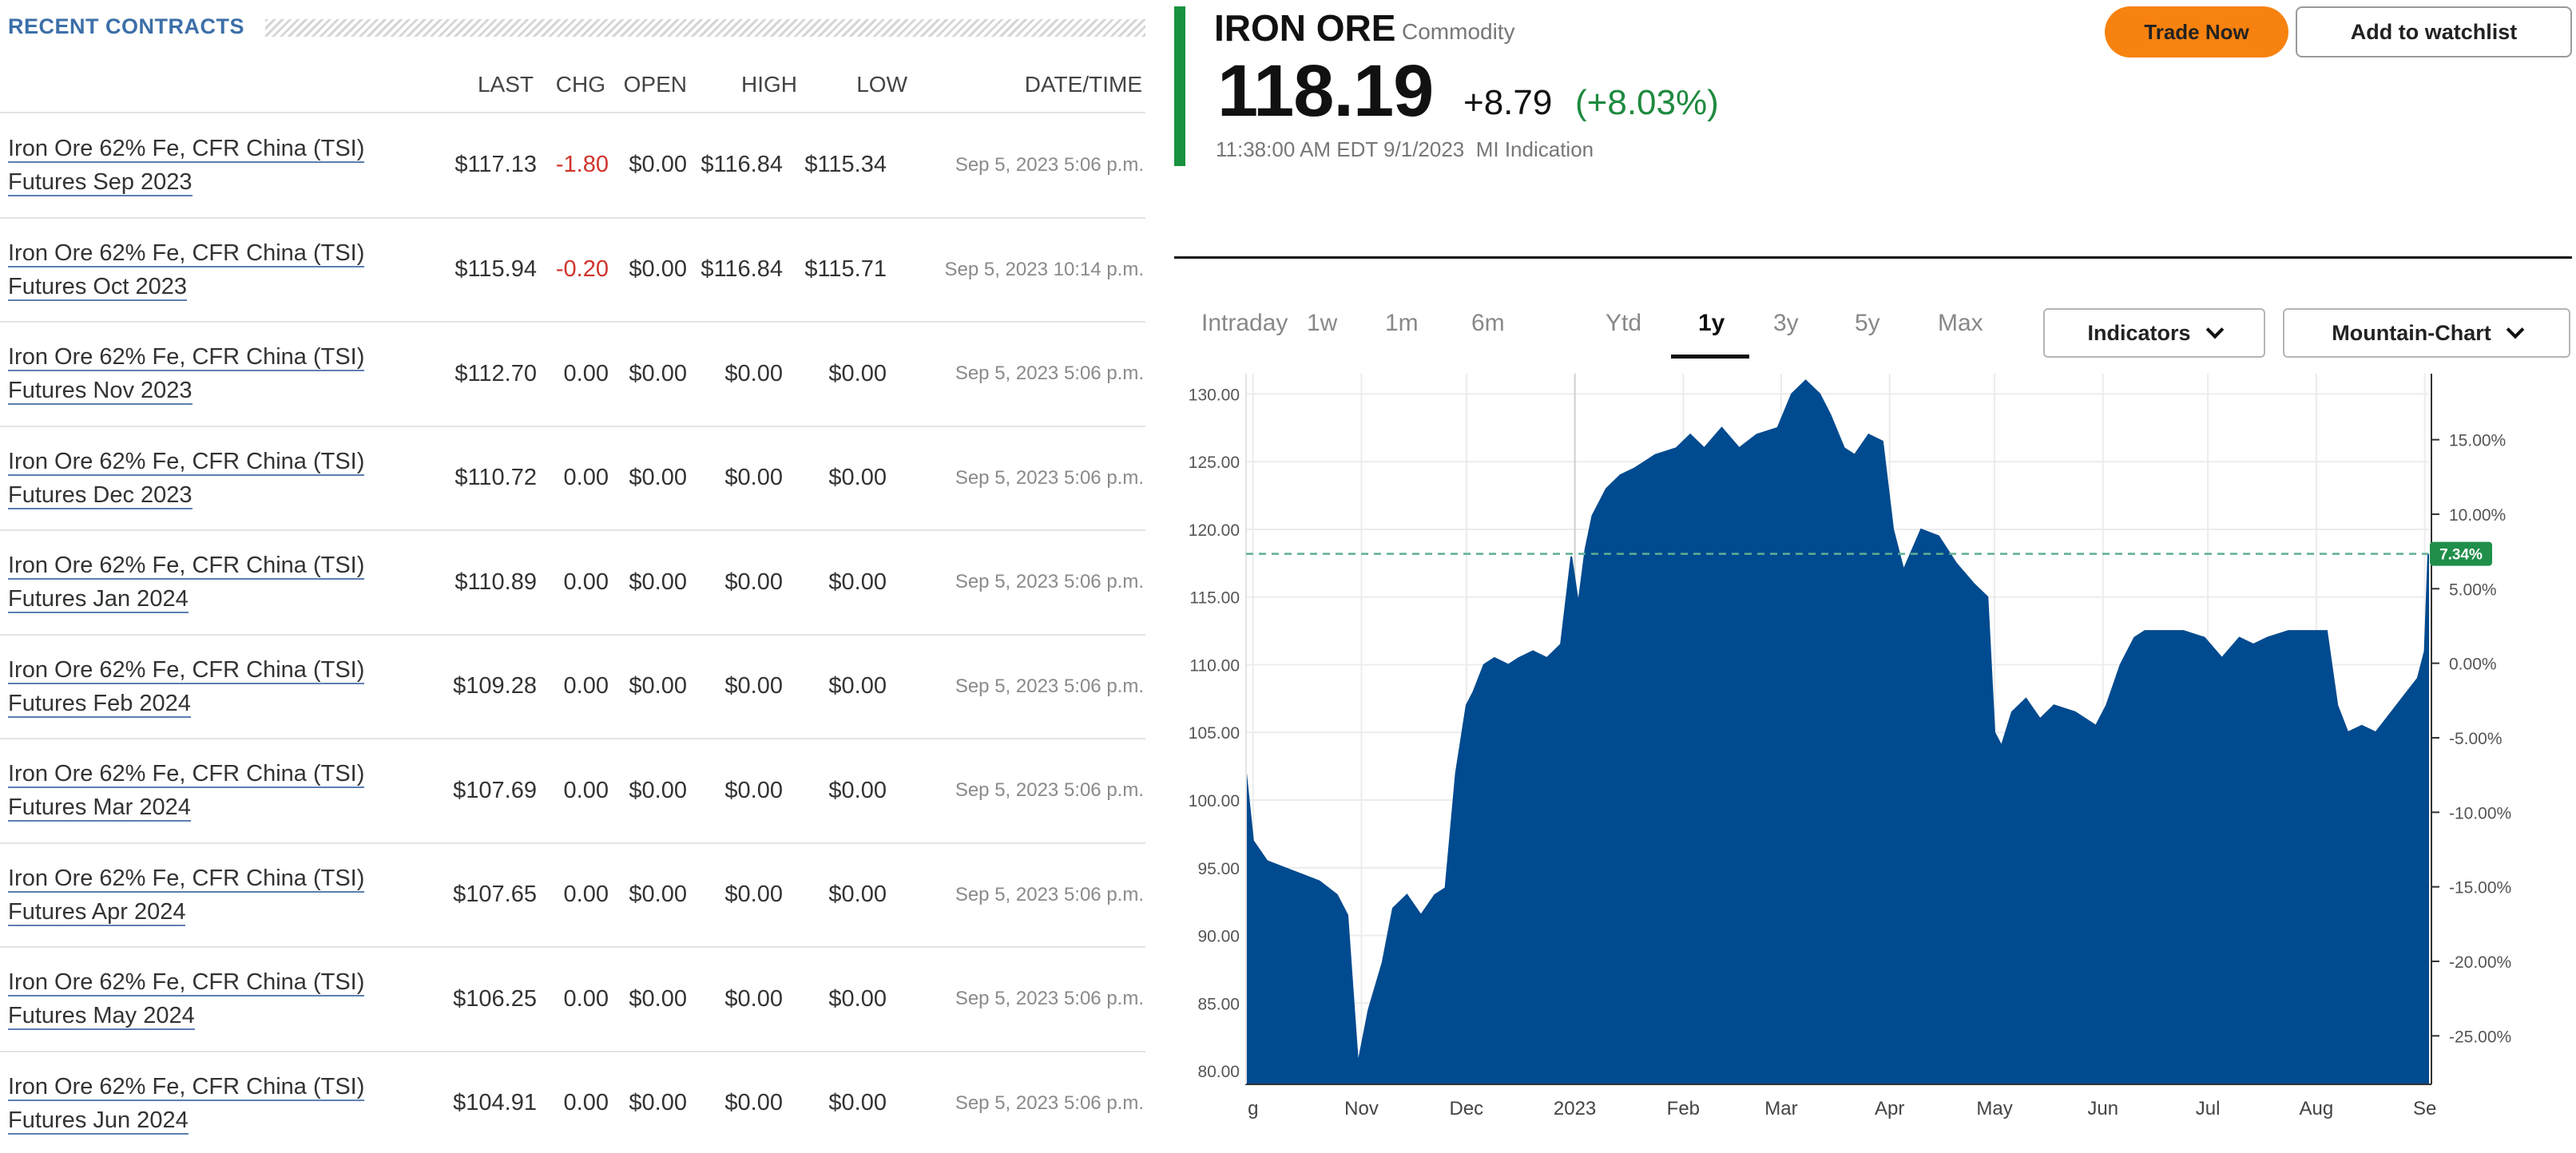 This screenshot has height=1153, width=2576. I want to click on column-header-chg: CHG, so click(580, 84).